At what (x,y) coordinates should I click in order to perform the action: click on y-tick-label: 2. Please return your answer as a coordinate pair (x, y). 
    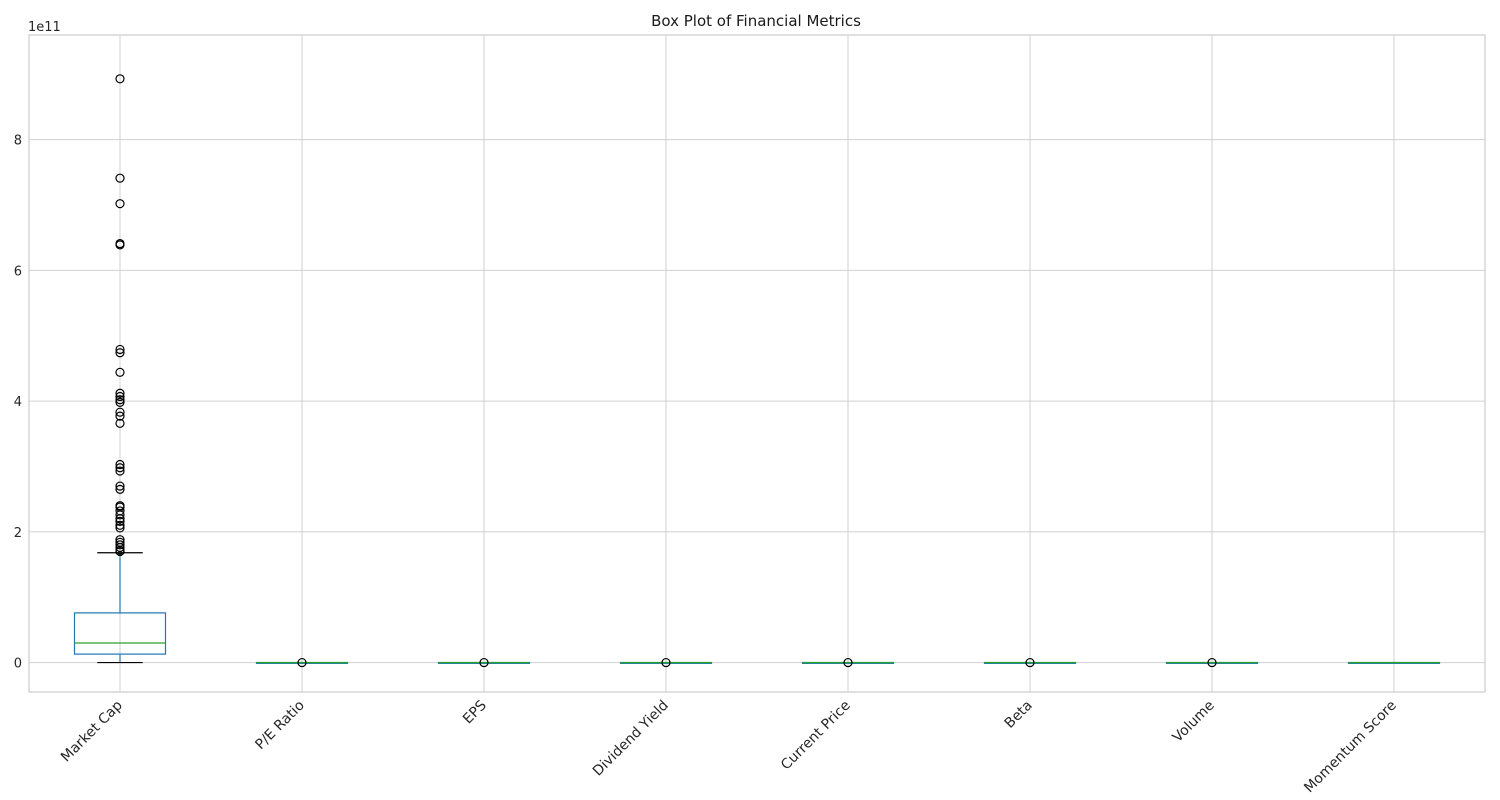
    Looking at the image, I should click on (18, 533).